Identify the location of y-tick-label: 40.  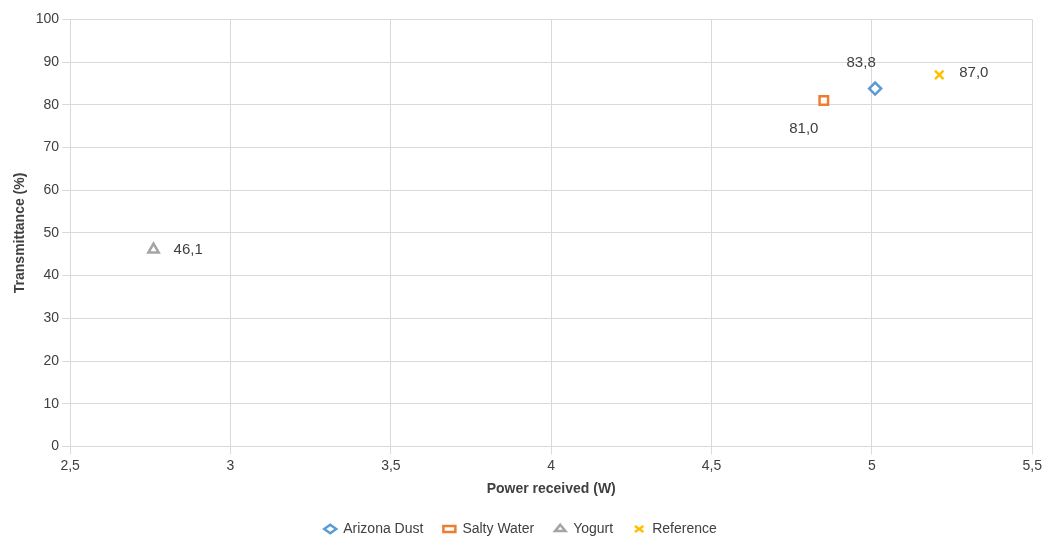
(51, 274).